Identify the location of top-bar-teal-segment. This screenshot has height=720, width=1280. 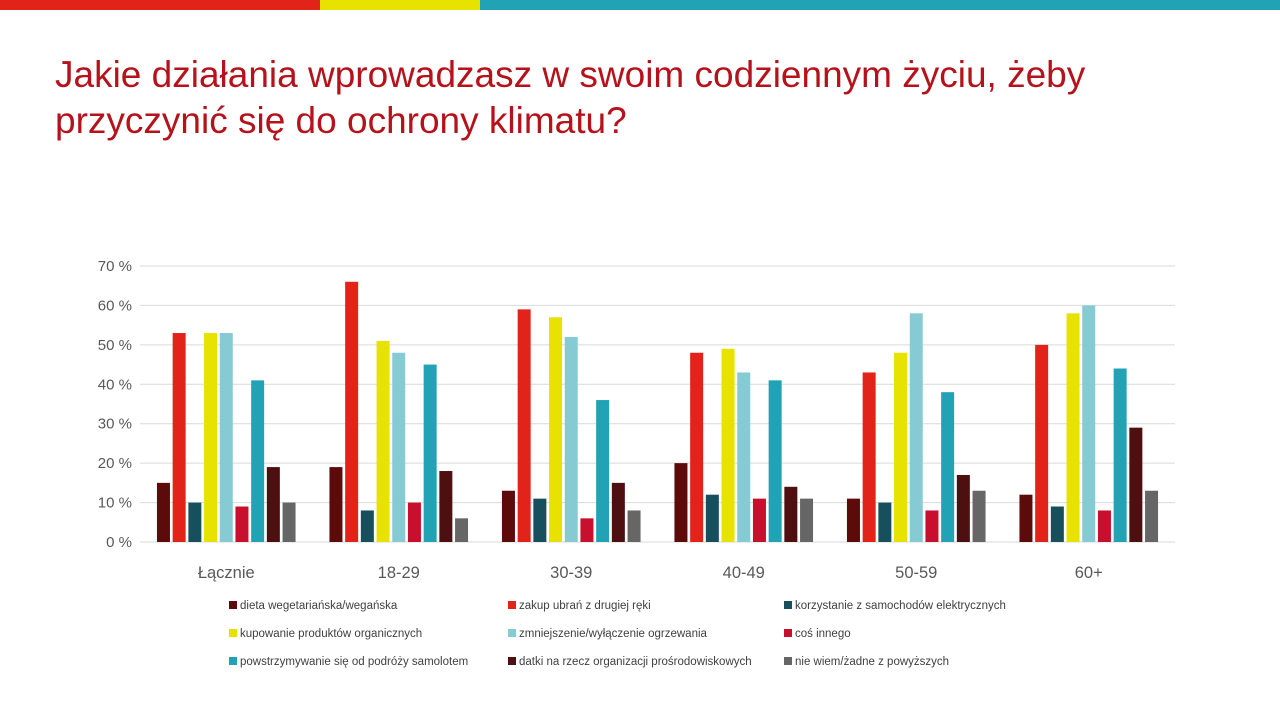
(880, 5).